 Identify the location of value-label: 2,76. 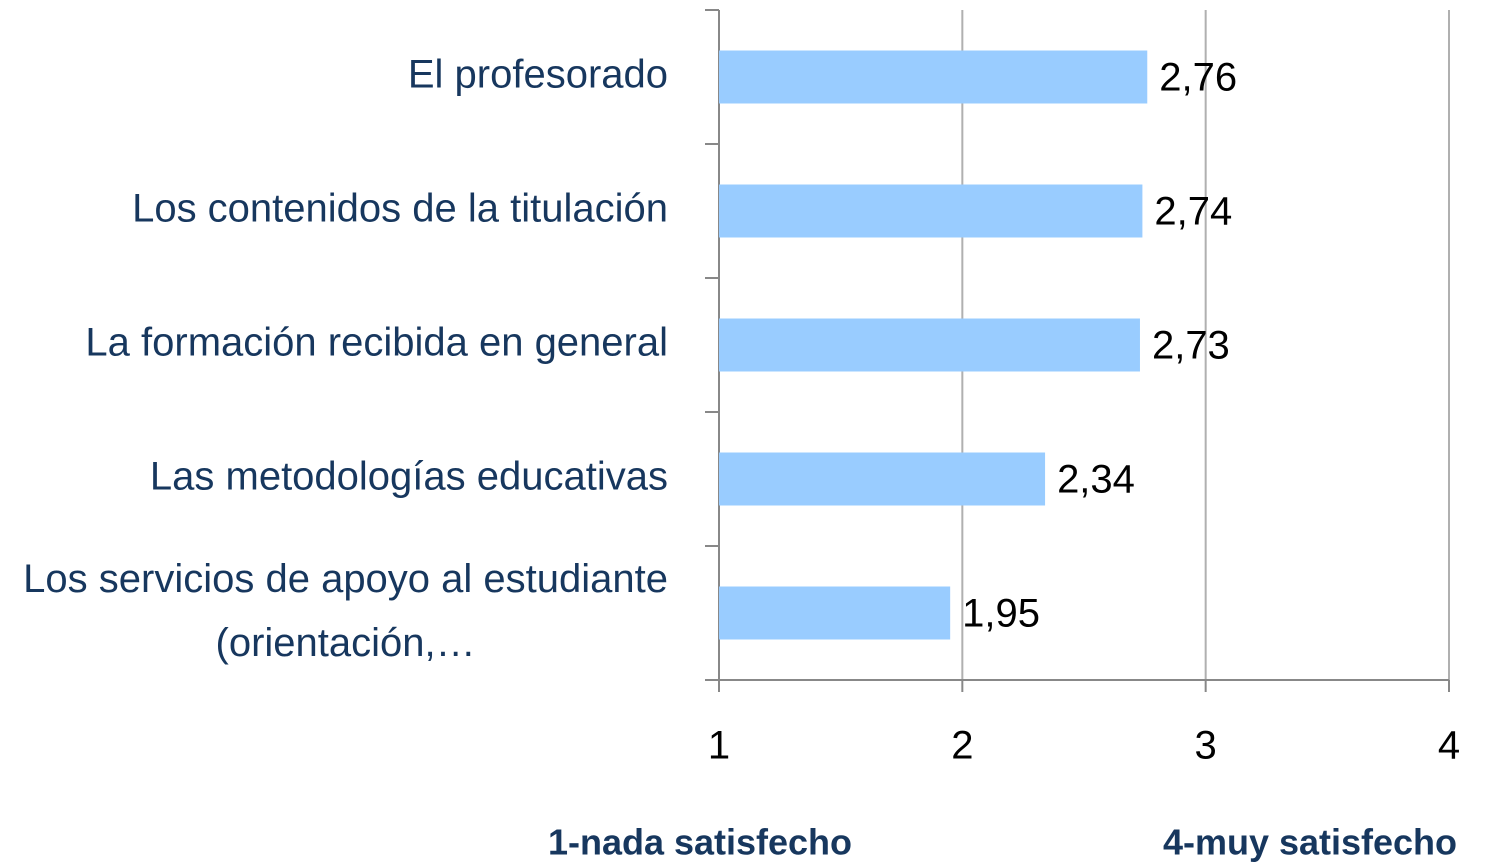
(1198, 78).